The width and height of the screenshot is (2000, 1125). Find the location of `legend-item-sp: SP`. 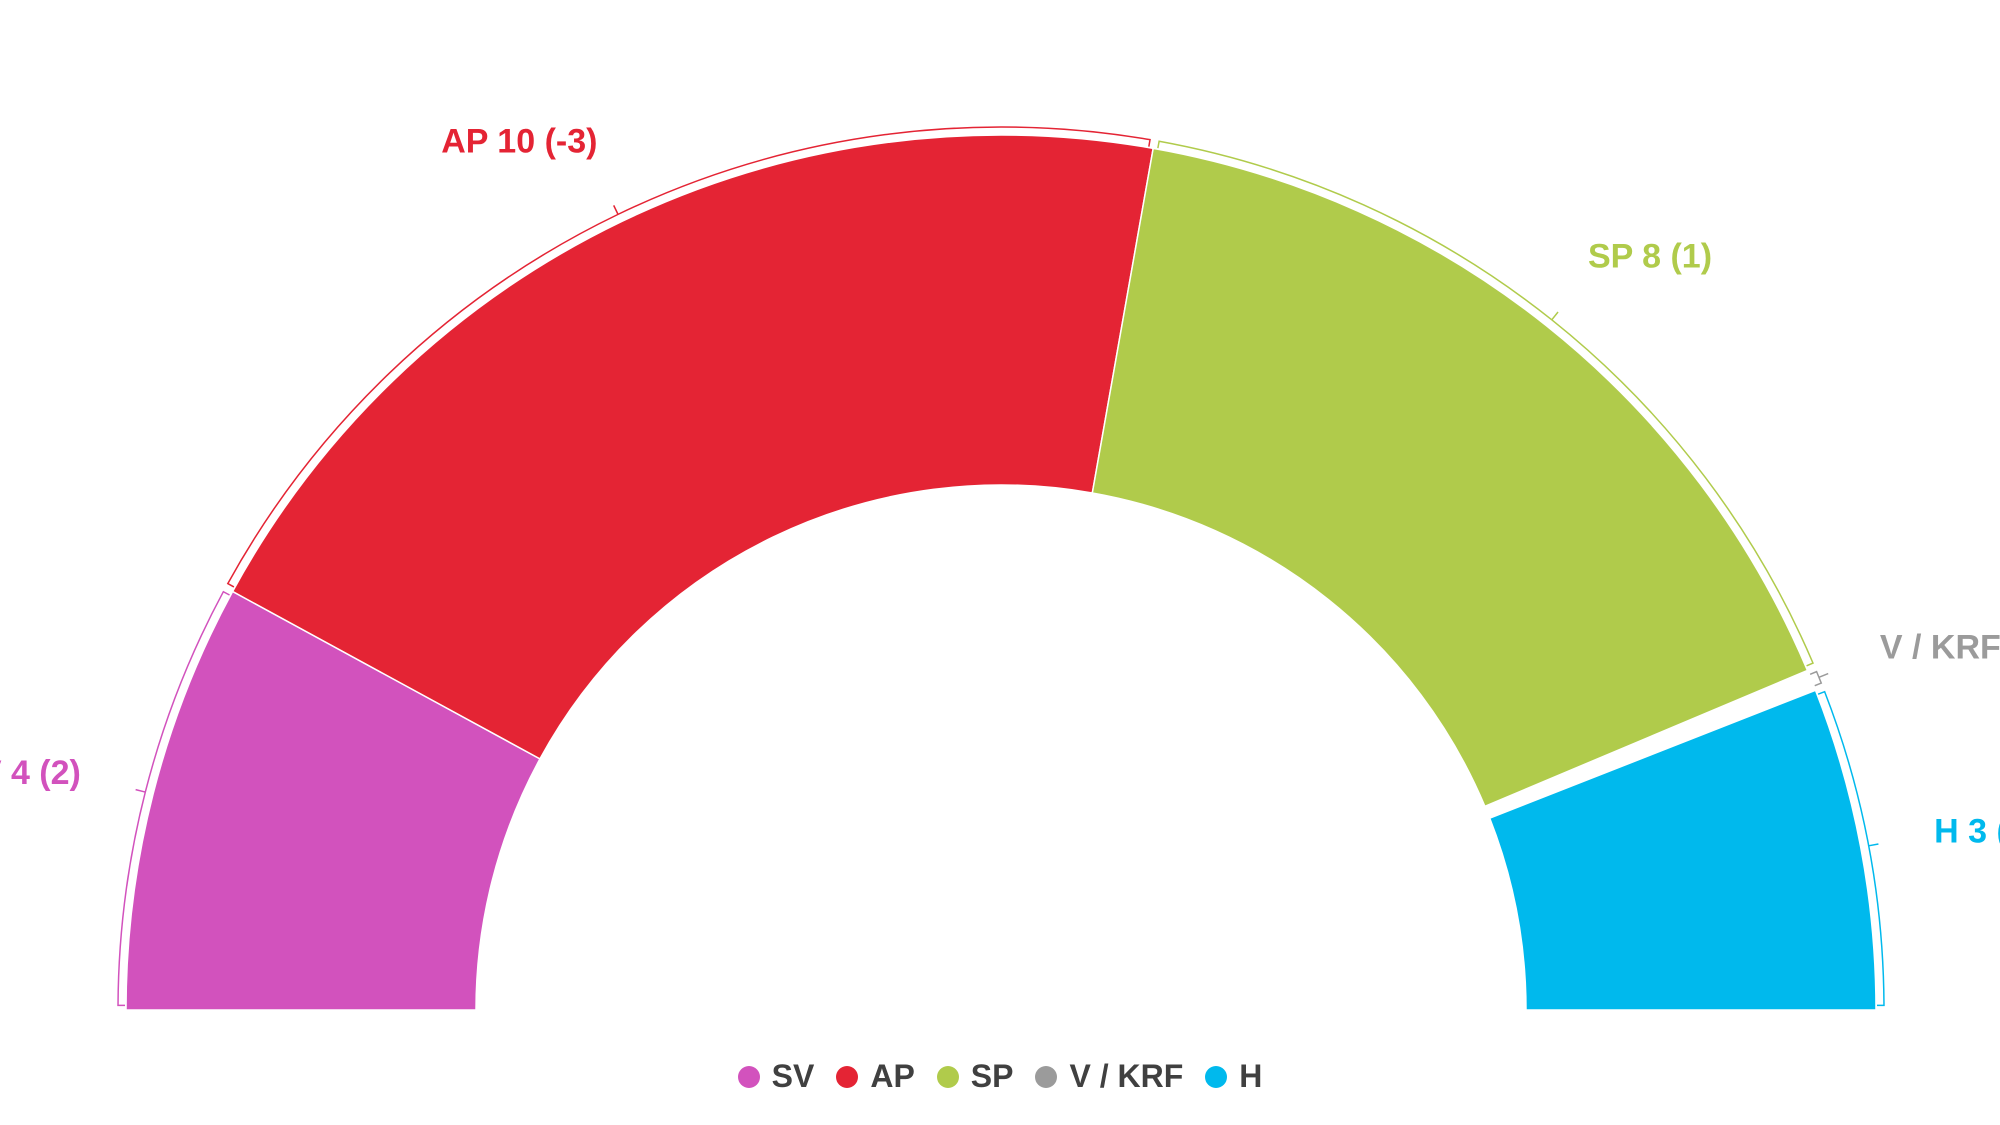

legend-item-sp: SP is located at coordinates (975, 1076).